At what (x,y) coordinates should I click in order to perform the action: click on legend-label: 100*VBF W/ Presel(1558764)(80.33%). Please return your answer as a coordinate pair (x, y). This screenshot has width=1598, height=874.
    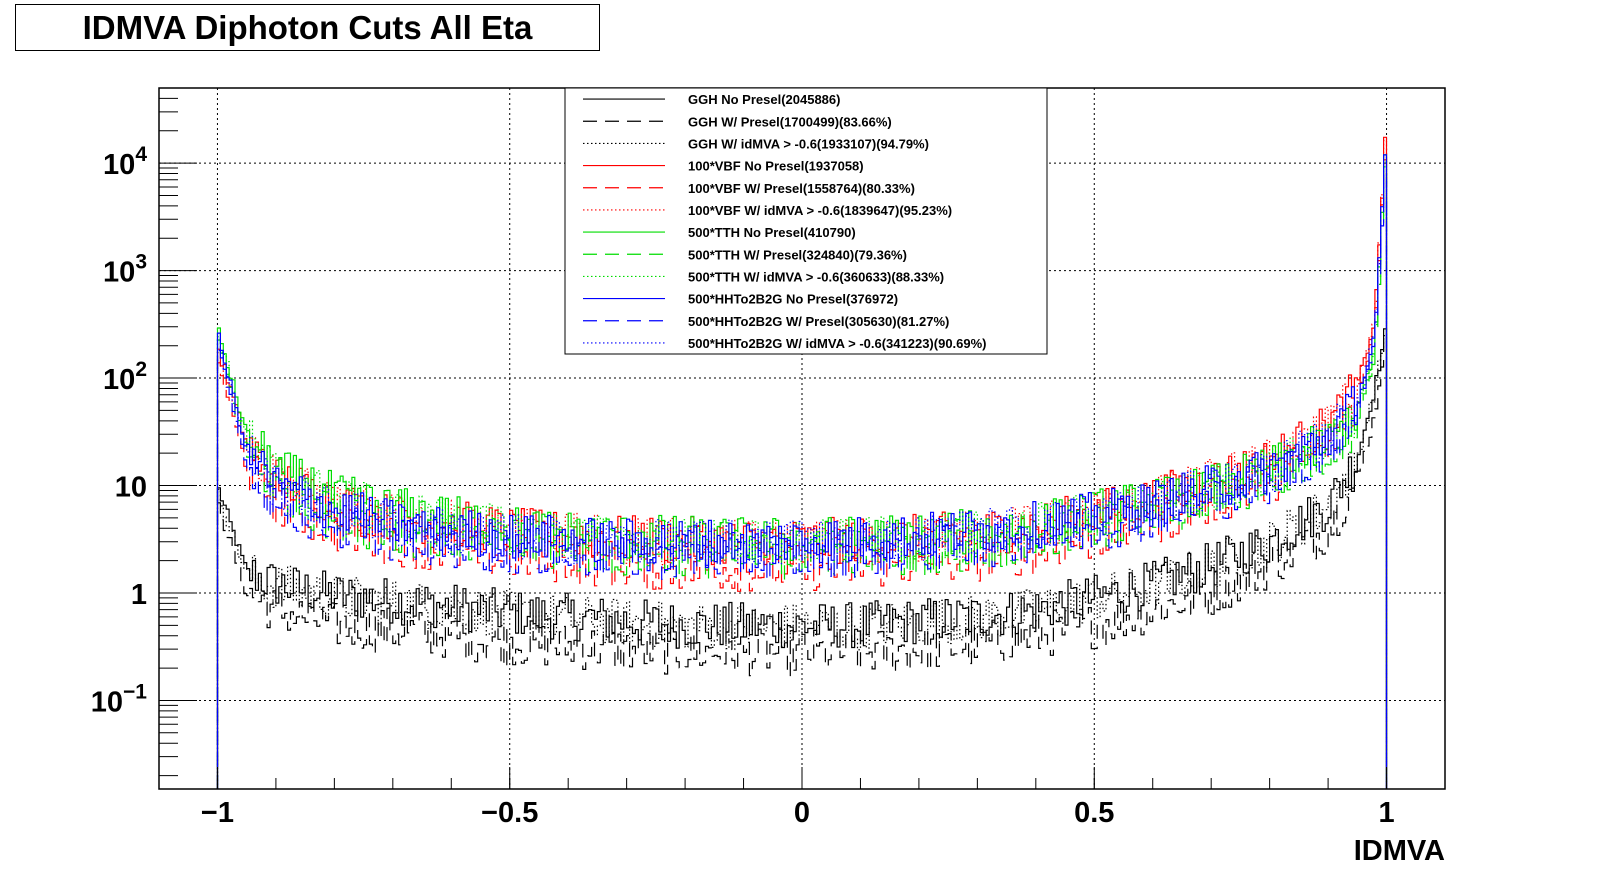
    Looking at the image, I should click on (801, 188).